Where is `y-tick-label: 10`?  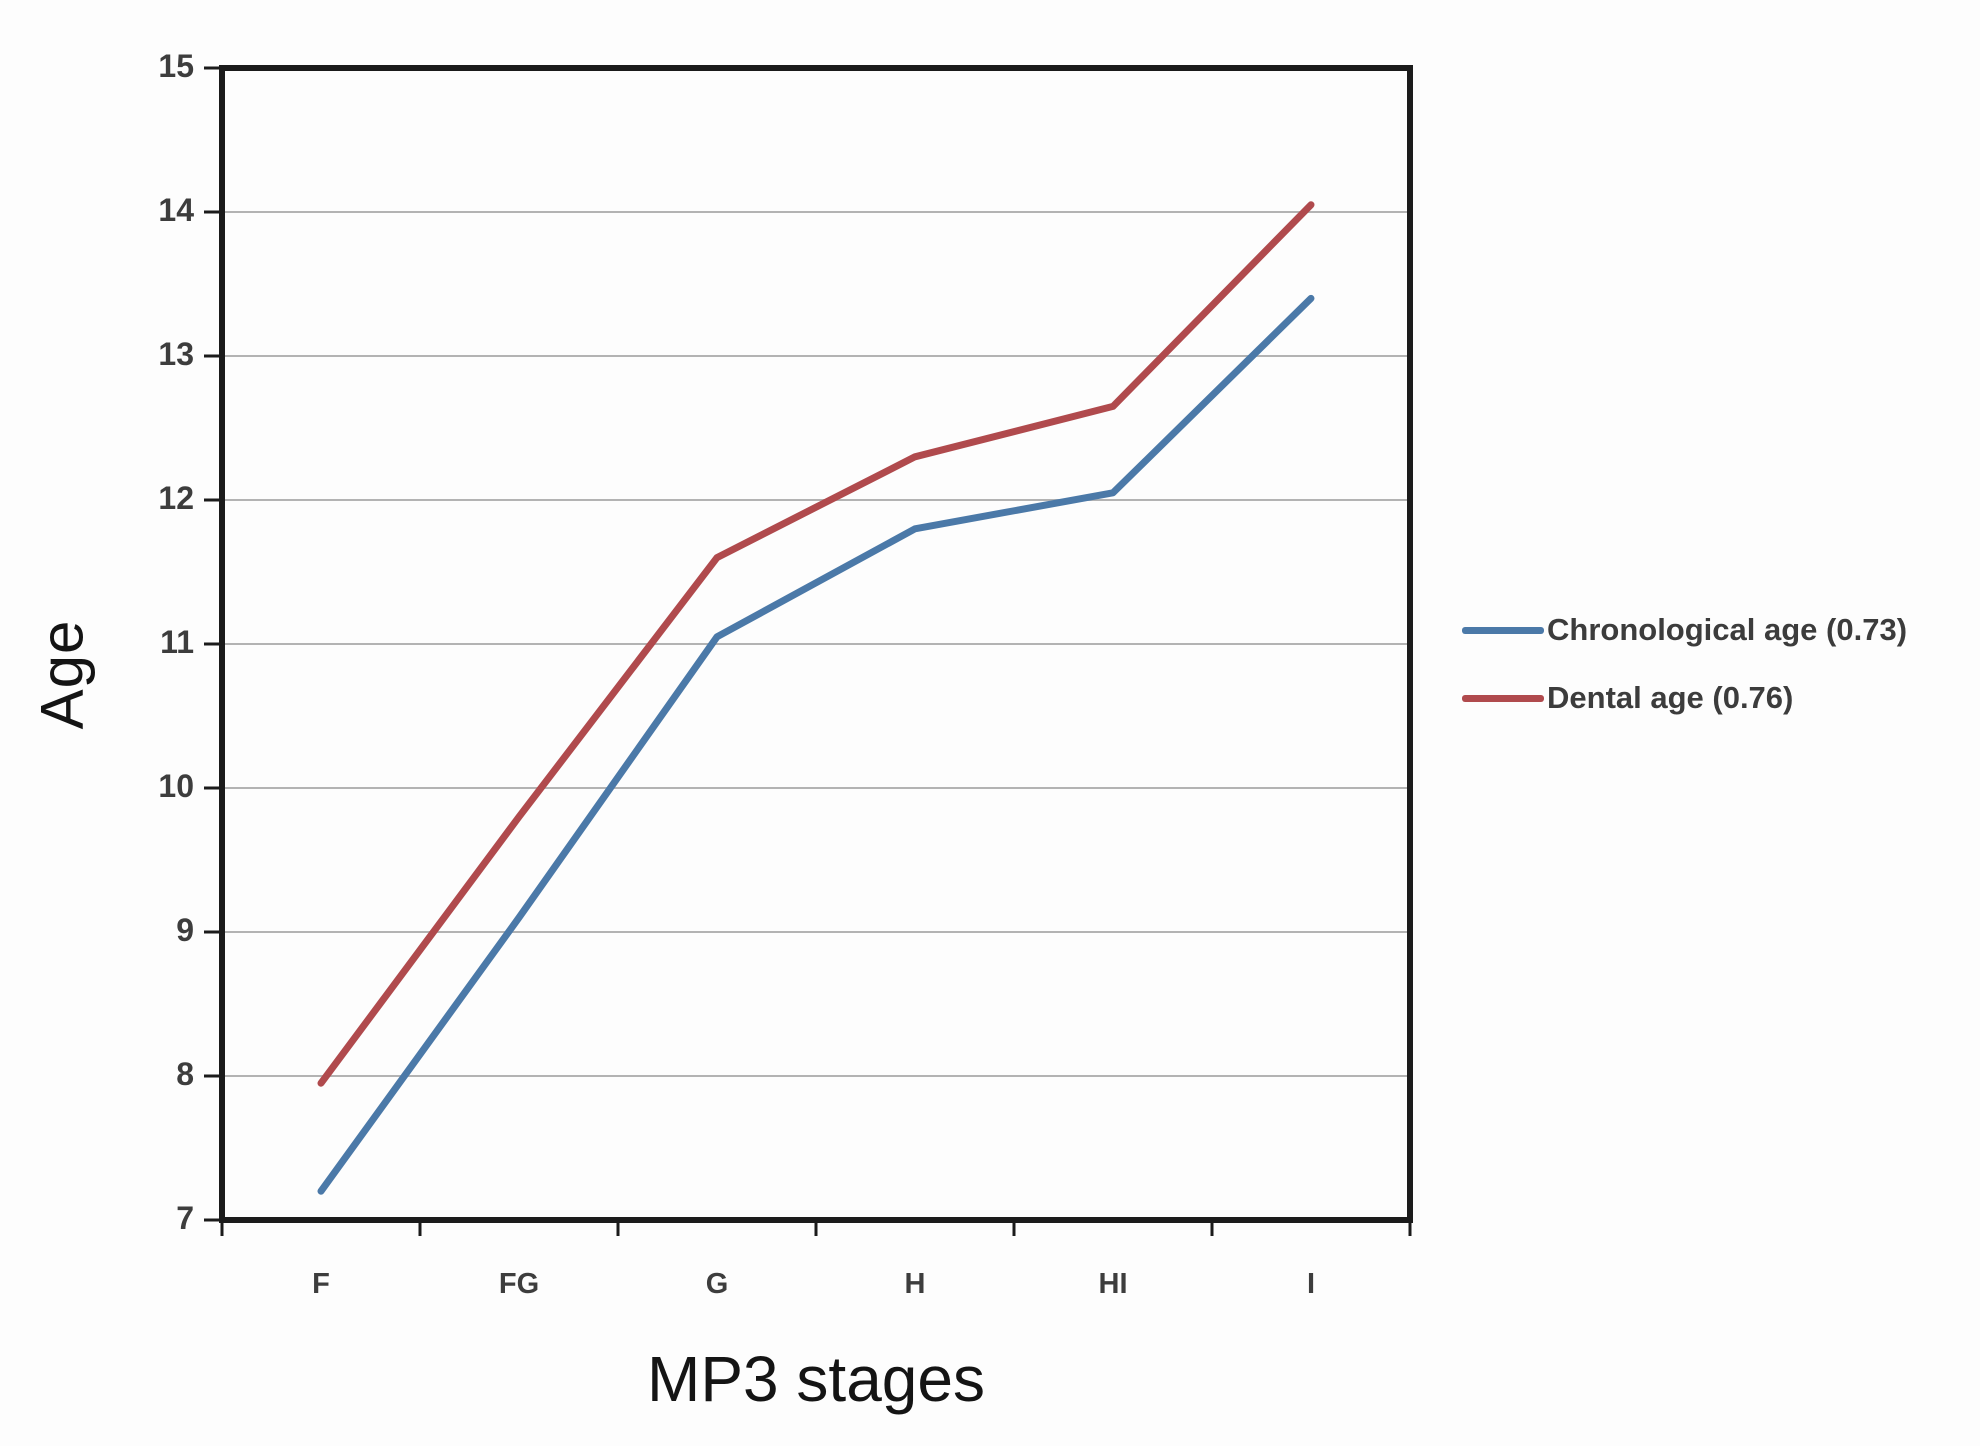
y-tick-label: 10 is located at coordinates (176, 786).